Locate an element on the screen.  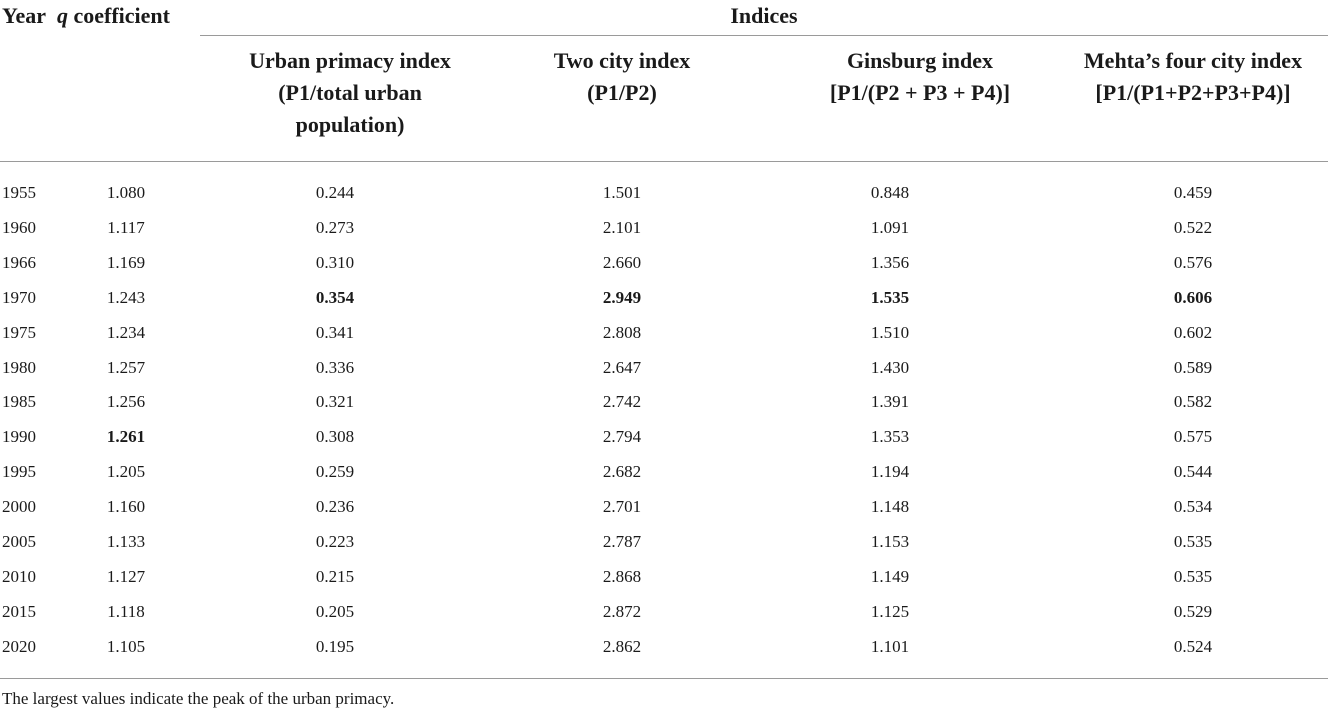
cell-two: 2.682 is located at coordinates (622, 471).